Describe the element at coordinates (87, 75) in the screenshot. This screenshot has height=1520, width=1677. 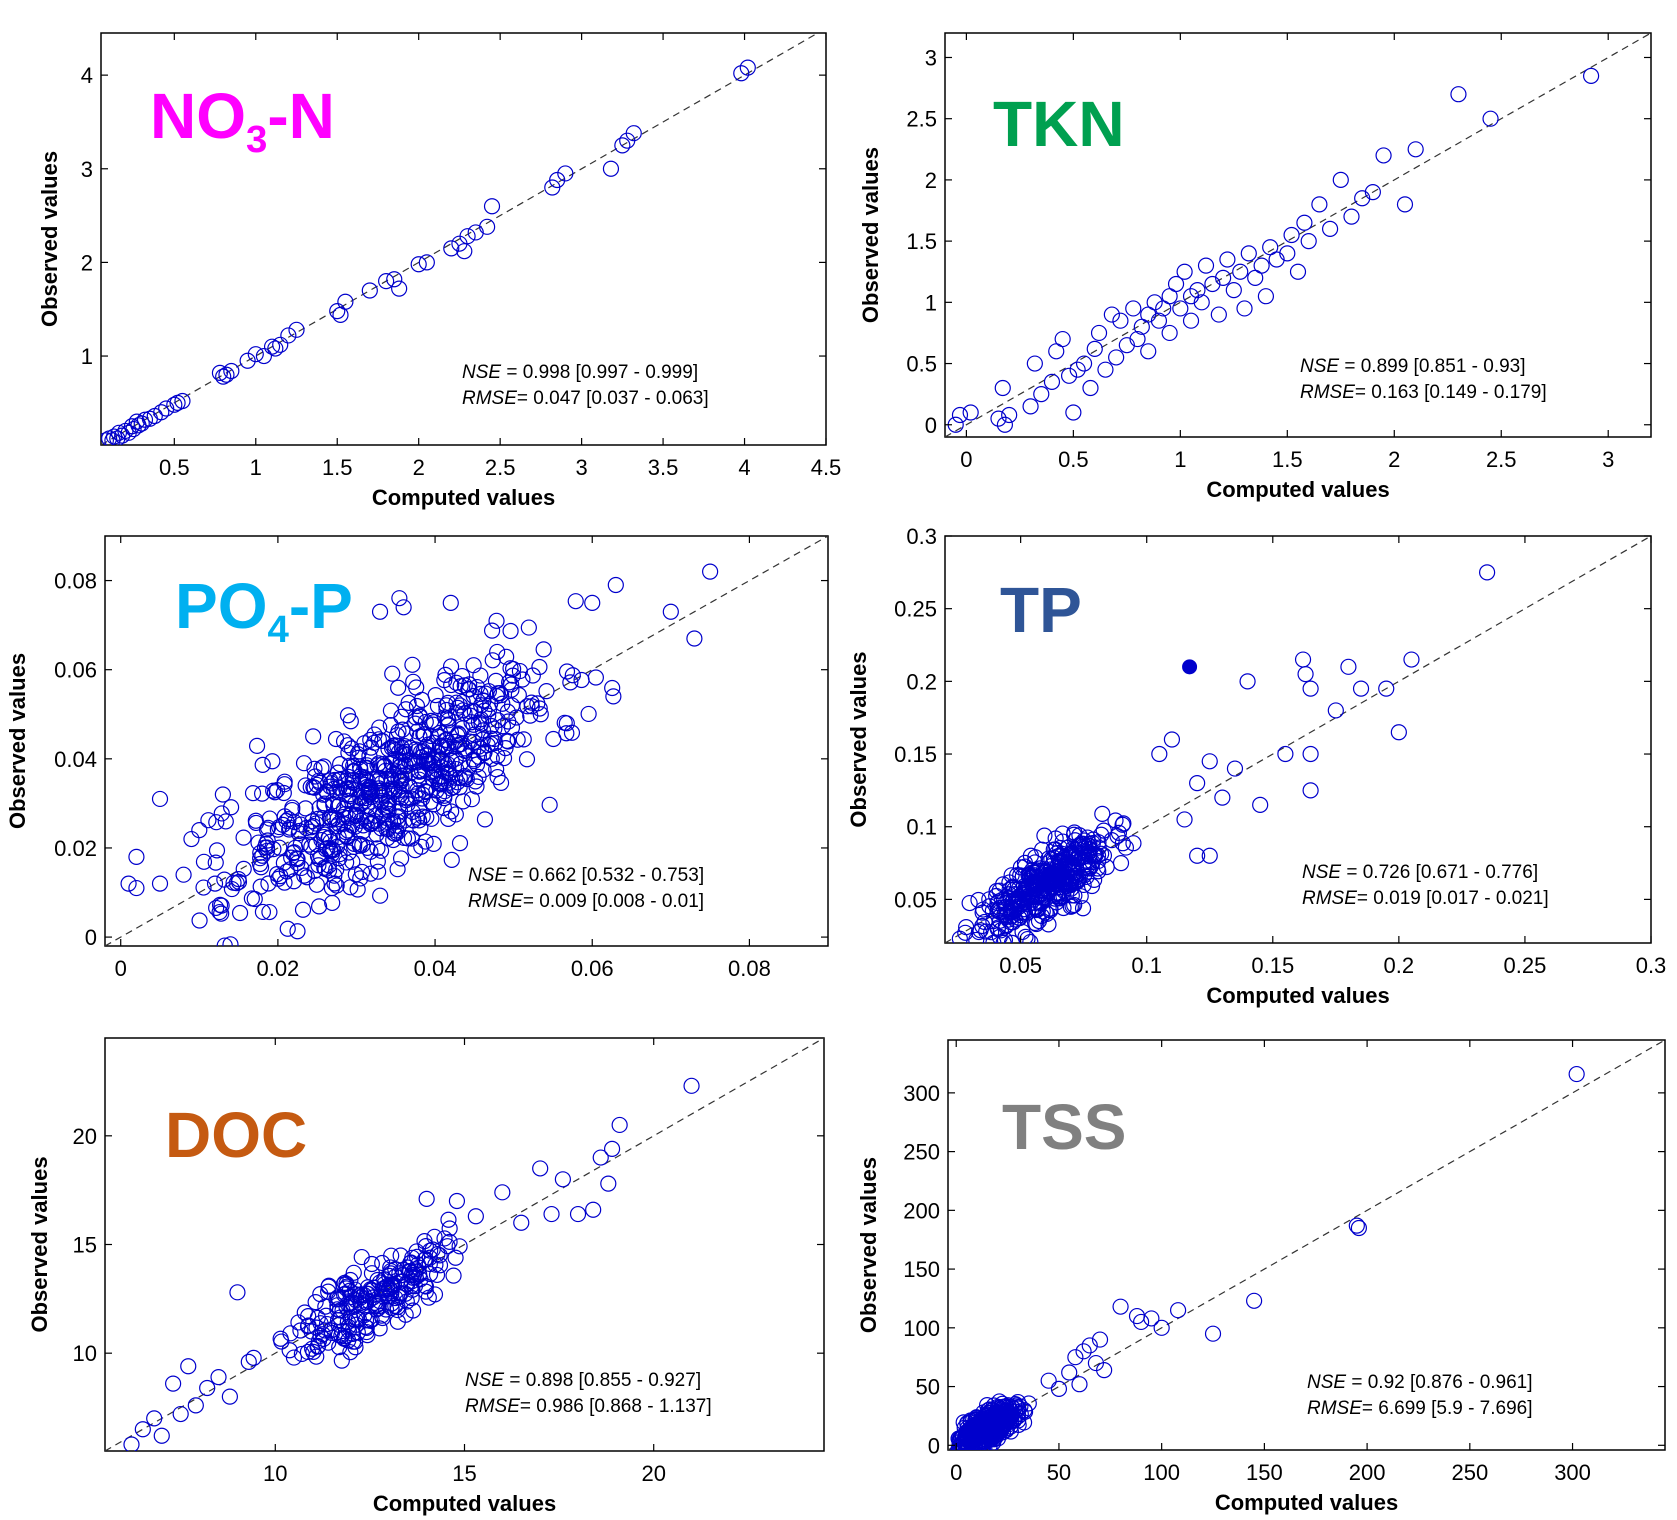
I see `y-tick-label: 4` at that location.